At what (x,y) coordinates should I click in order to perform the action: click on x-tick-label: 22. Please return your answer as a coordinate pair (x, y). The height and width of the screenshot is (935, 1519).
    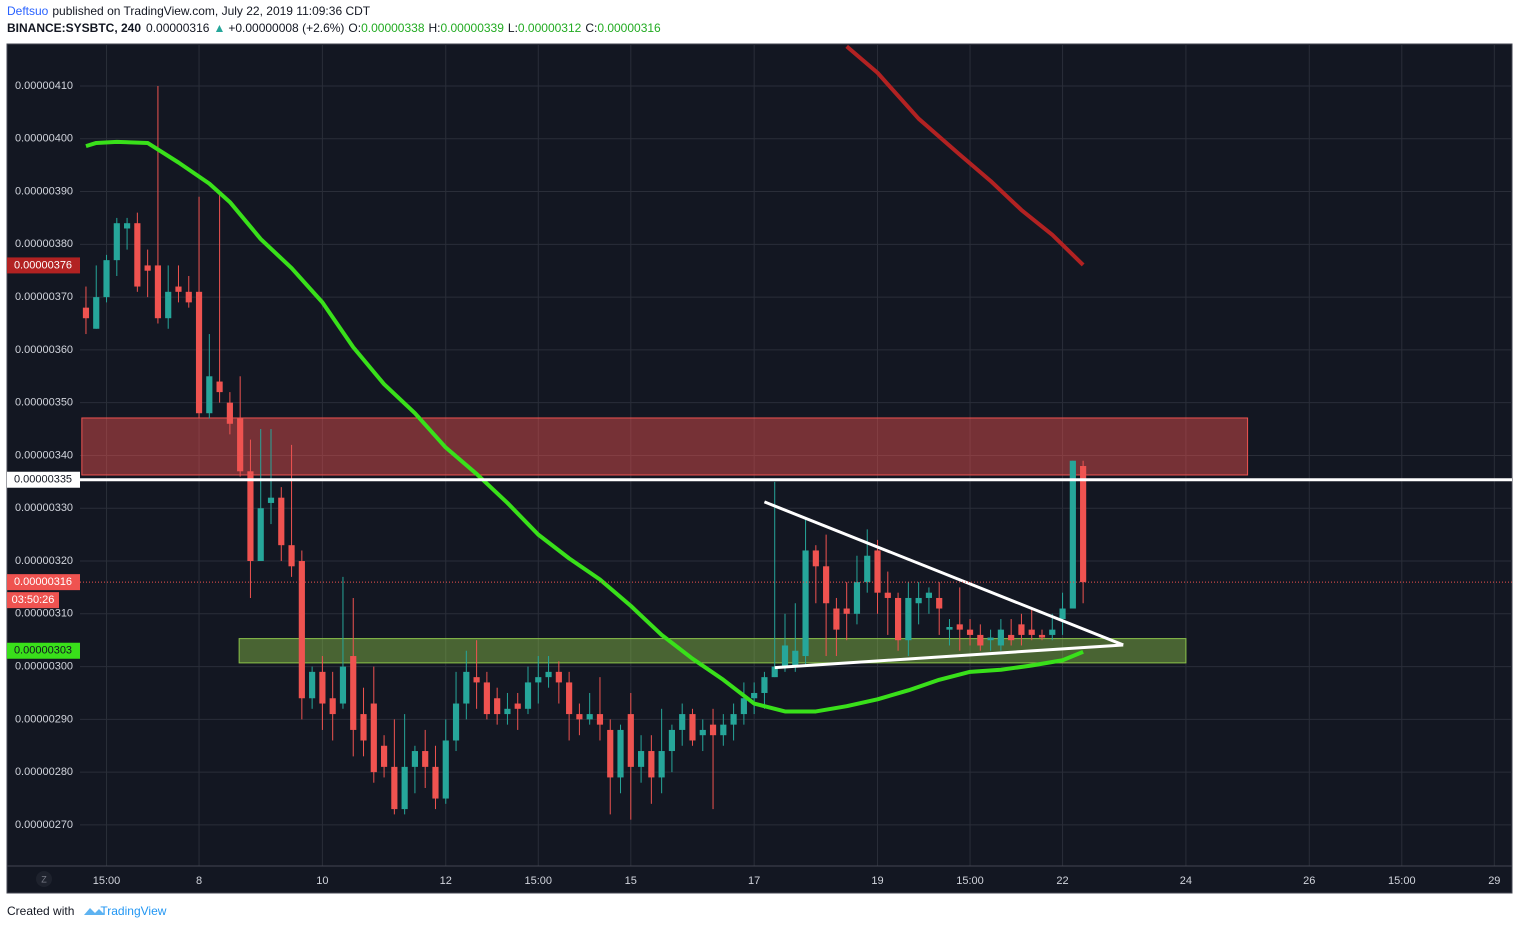
    Looking at the image, I should click on (1062, 881).